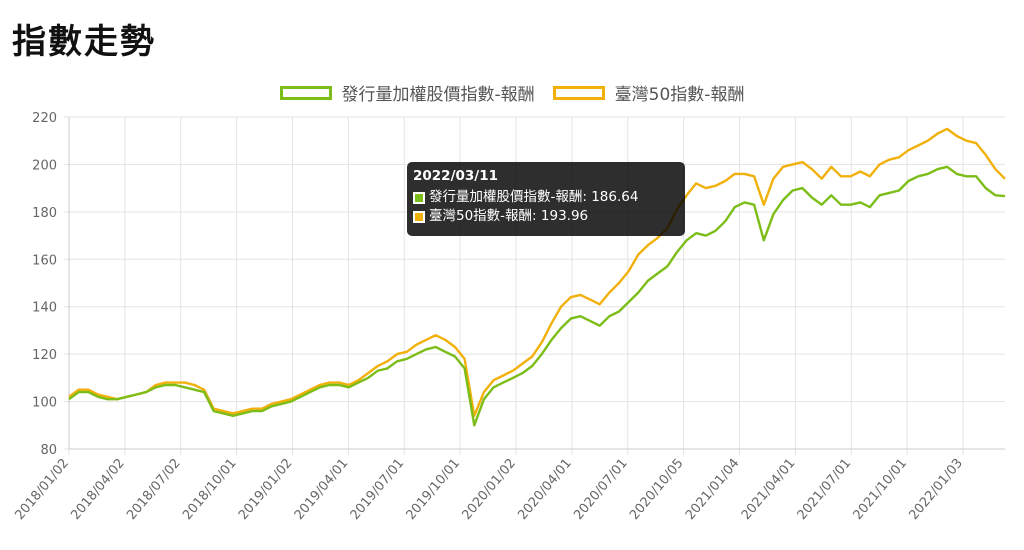 This screenshot has height=550, width=1024. I want to click on x-tick-label: 2019/10/01, so click(434, 489).